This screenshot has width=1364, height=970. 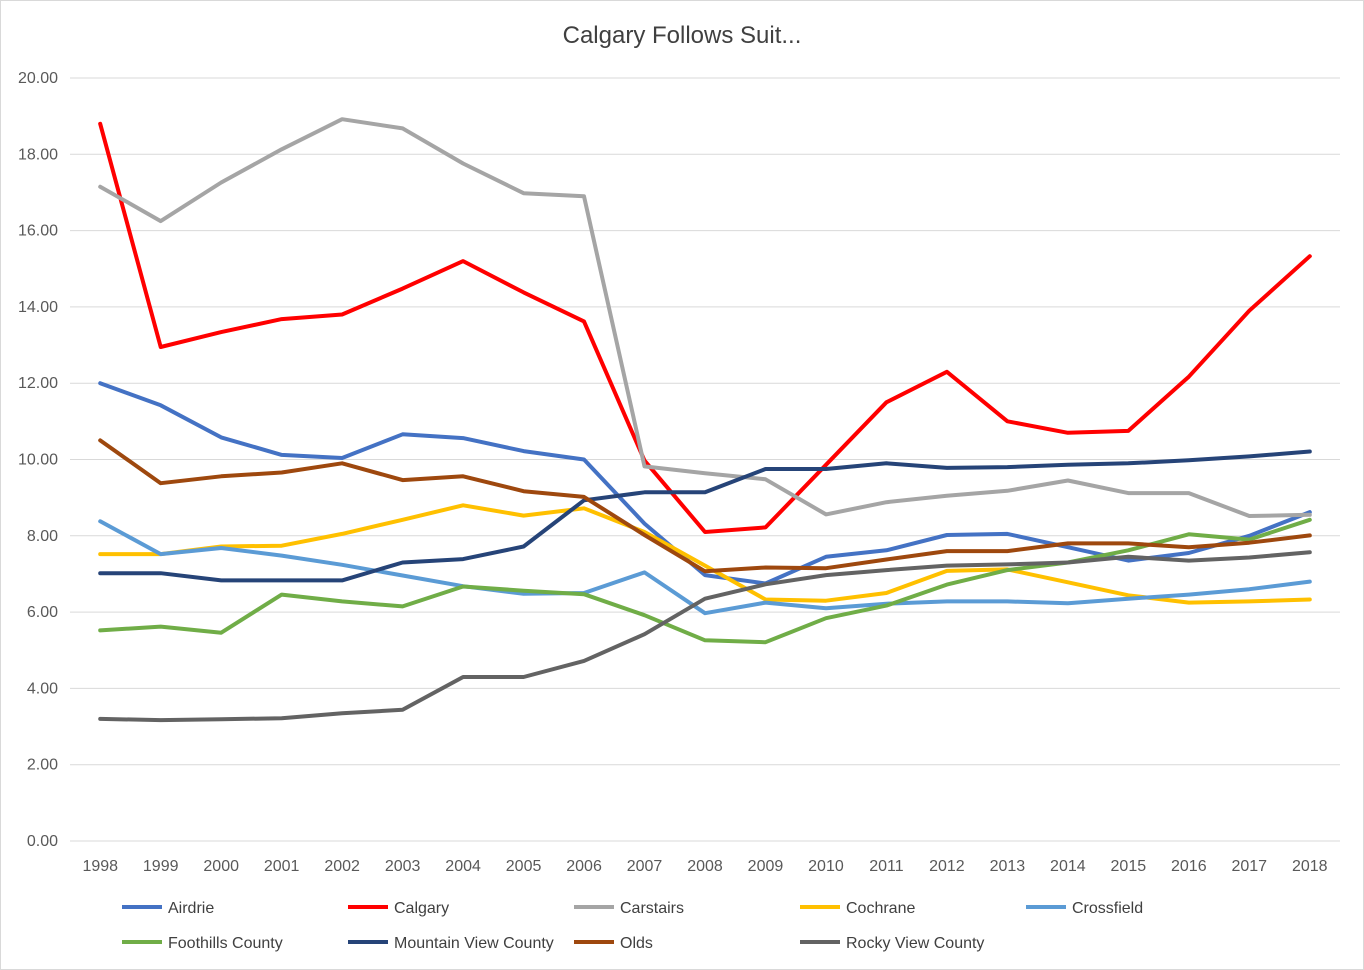 I want to click on series-line, so click(x=705, y=581).